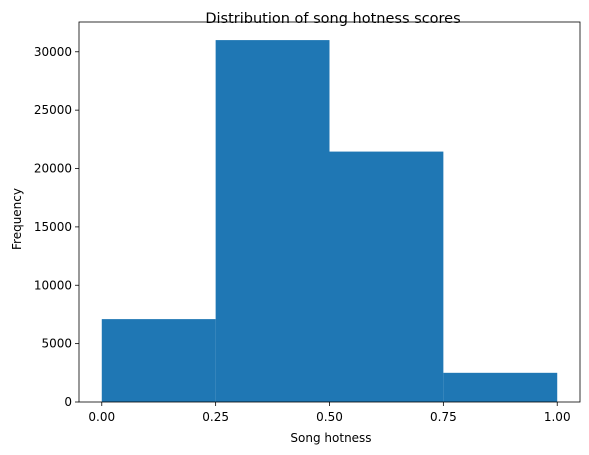  I want to click on x-tick-label: 1.00, so click(557, 417).